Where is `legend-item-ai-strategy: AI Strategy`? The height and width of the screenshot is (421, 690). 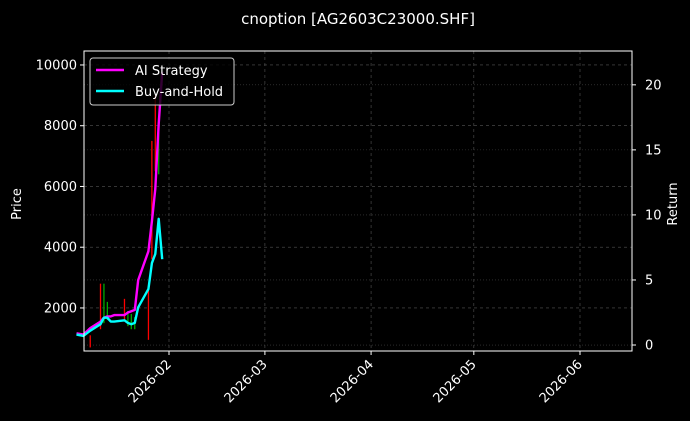 legend-item-ai-strategy: AI Strategy is located at coordinates (152, 71).